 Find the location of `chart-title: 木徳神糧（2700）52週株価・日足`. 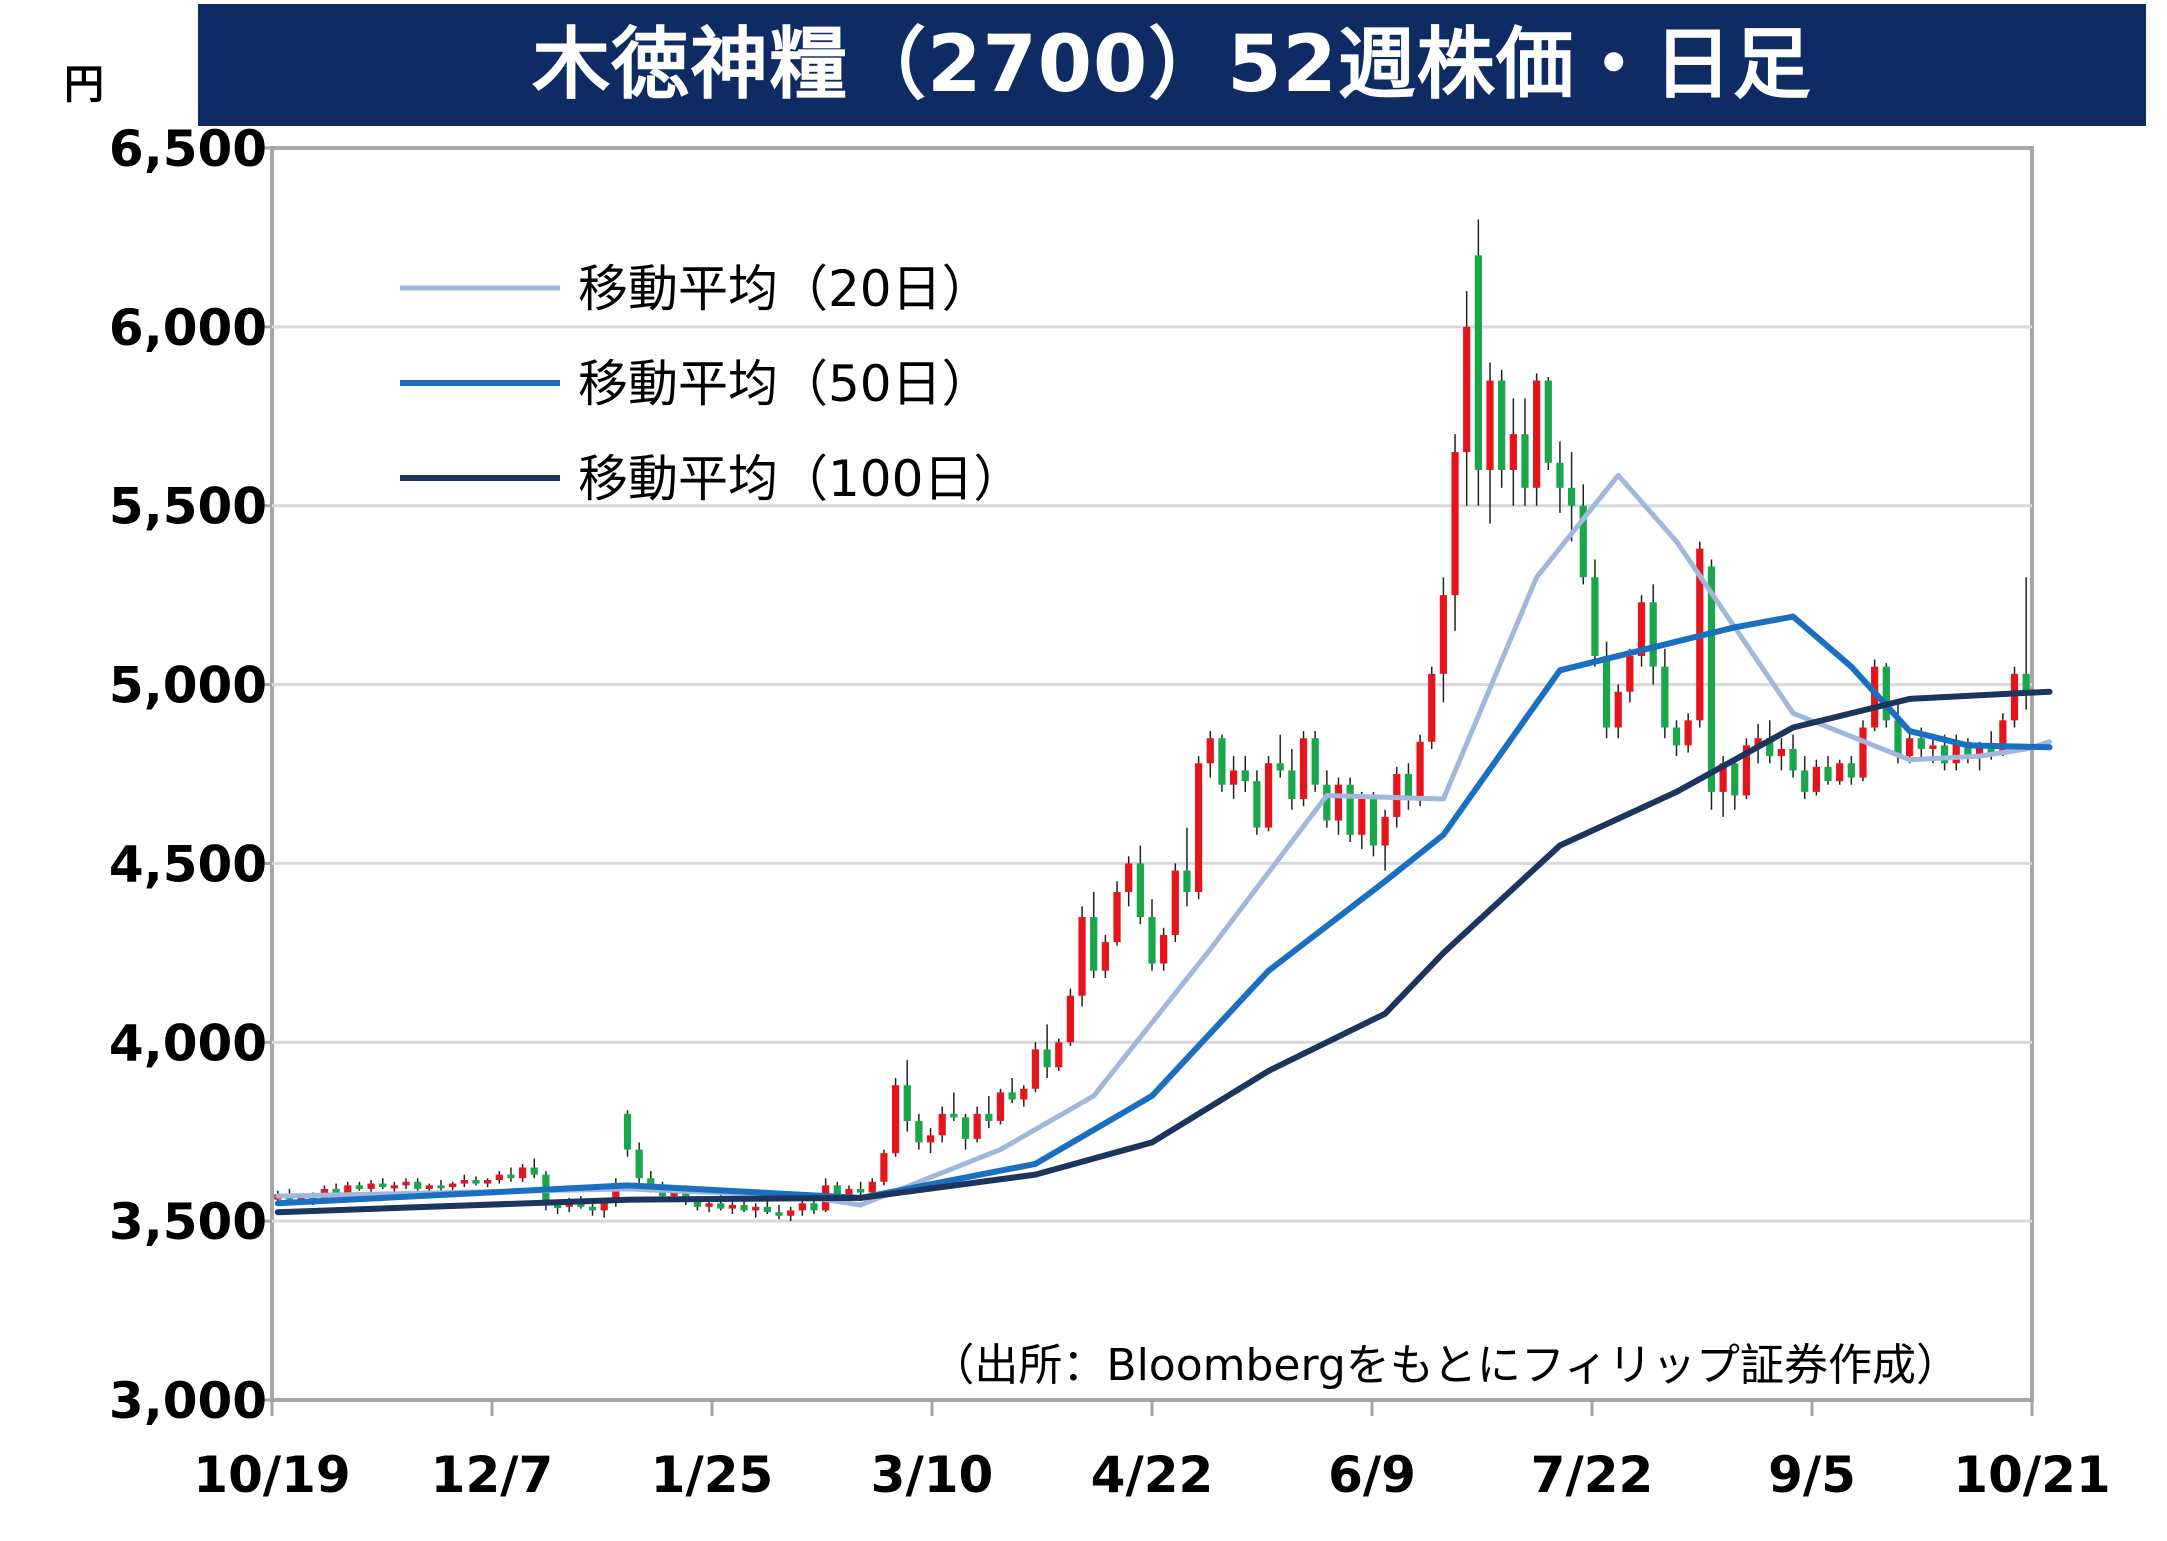

chart-title: 木徳神糧（2700）52週株価・日足 is located at coordinates (1172, 65).